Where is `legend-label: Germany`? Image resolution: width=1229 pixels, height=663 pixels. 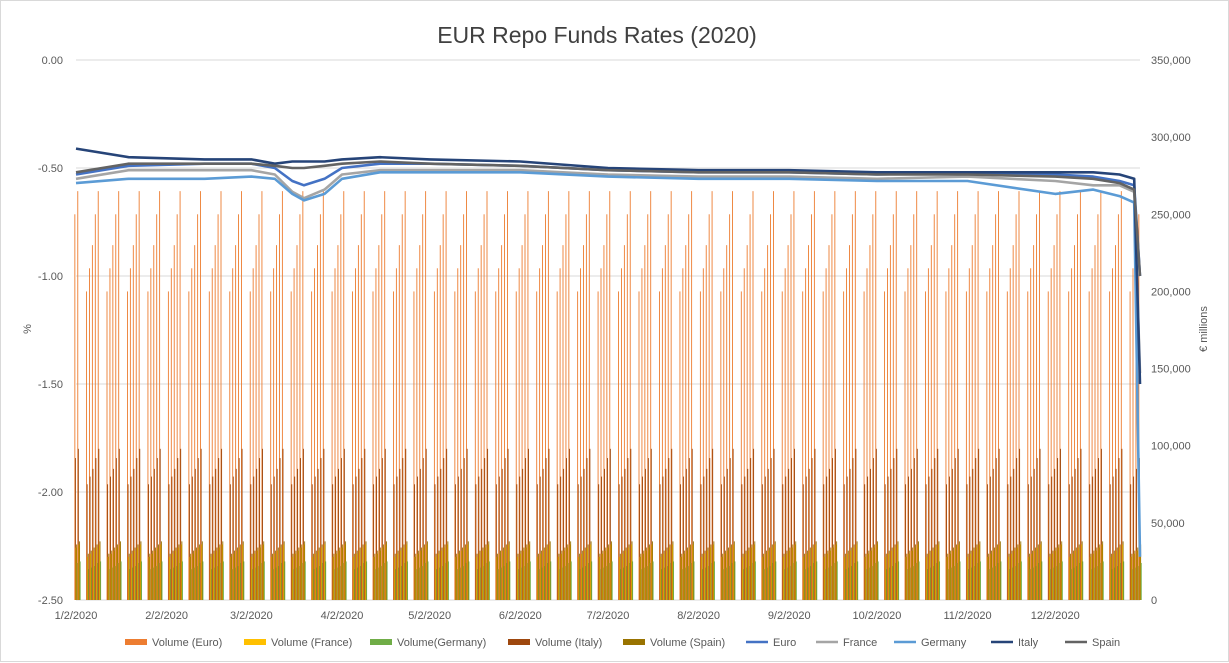 legend-label: Germany is located at coordinates (944, 643).